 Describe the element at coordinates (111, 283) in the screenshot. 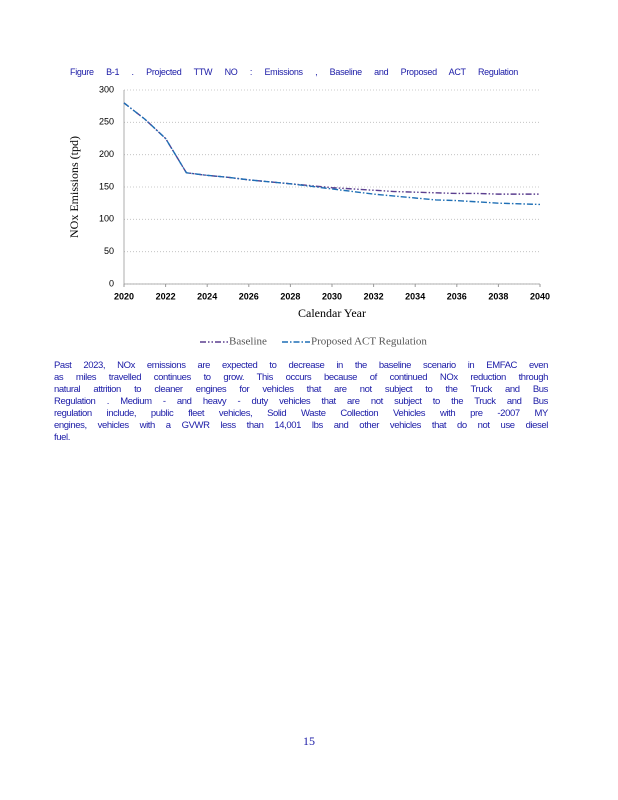

I see `y-tick-label: 0` at that location.